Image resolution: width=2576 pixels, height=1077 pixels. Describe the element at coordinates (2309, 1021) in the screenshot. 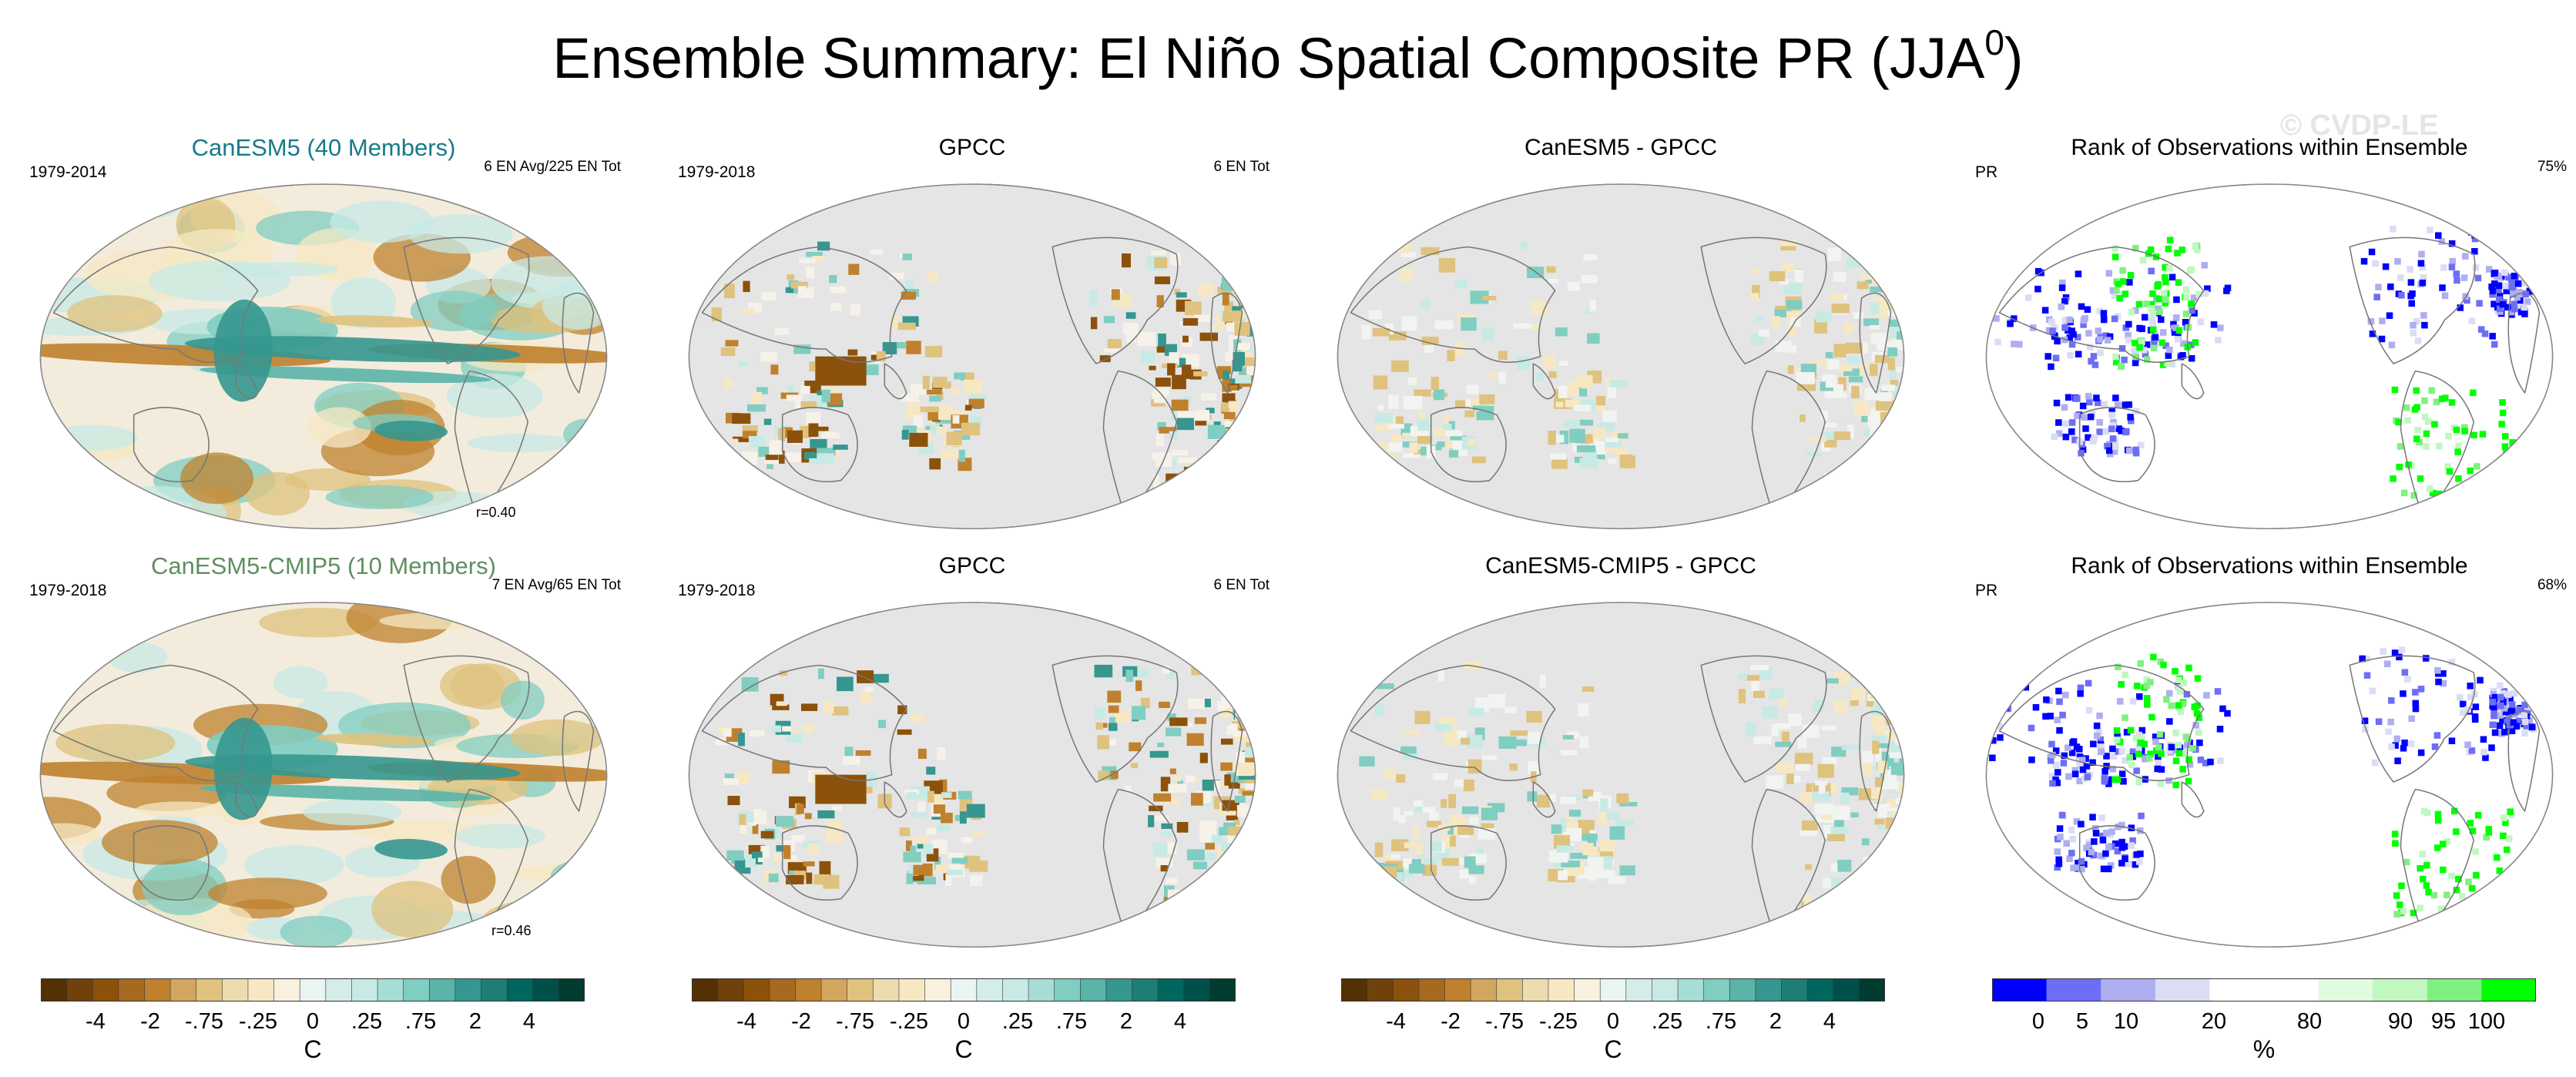

I see `colorbar-tick-label: 80` at that location.